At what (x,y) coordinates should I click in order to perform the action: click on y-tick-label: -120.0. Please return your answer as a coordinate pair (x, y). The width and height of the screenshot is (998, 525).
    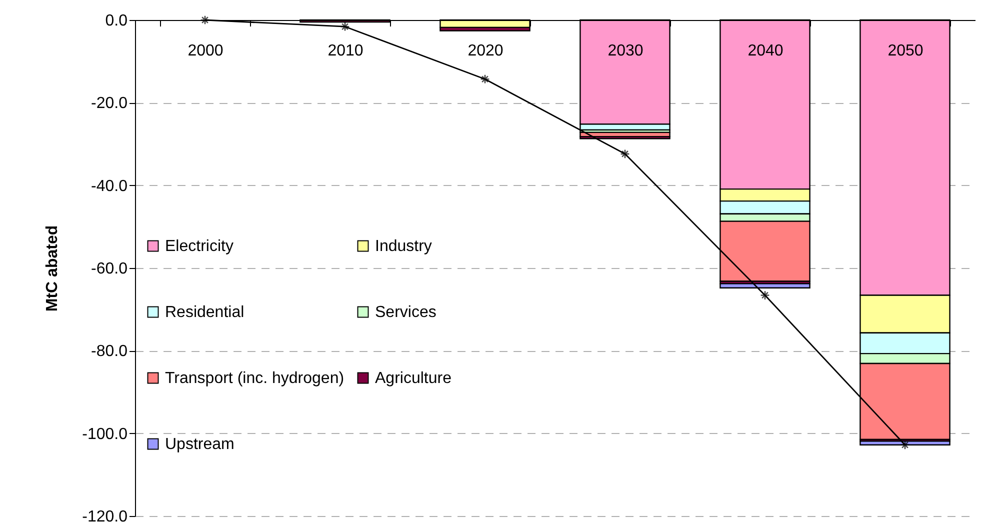
    Looking at the image, I should click on (105, 516).